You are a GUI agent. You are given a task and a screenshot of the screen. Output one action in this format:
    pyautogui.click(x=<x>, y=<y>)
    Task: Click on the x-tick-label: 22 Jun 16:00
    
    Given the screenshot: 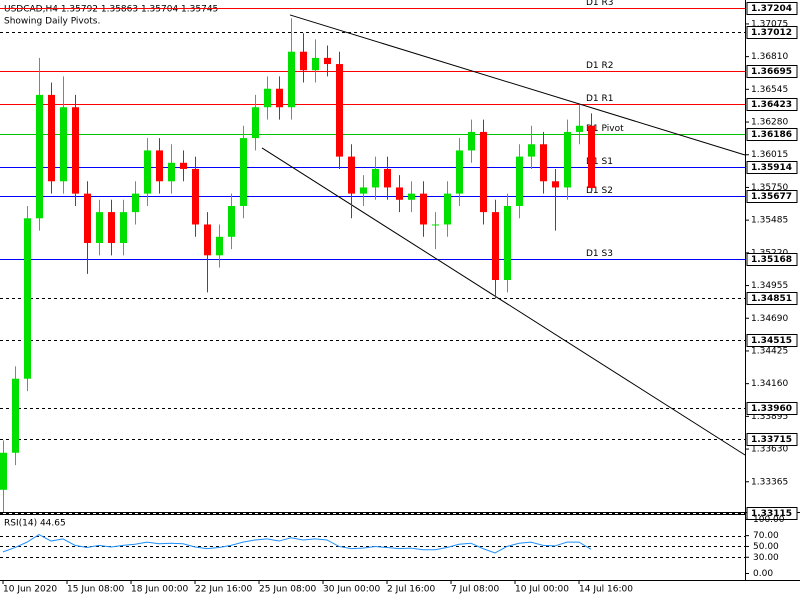 What is the action you would take?
    pyautogui.click(x=223, y=590)
    